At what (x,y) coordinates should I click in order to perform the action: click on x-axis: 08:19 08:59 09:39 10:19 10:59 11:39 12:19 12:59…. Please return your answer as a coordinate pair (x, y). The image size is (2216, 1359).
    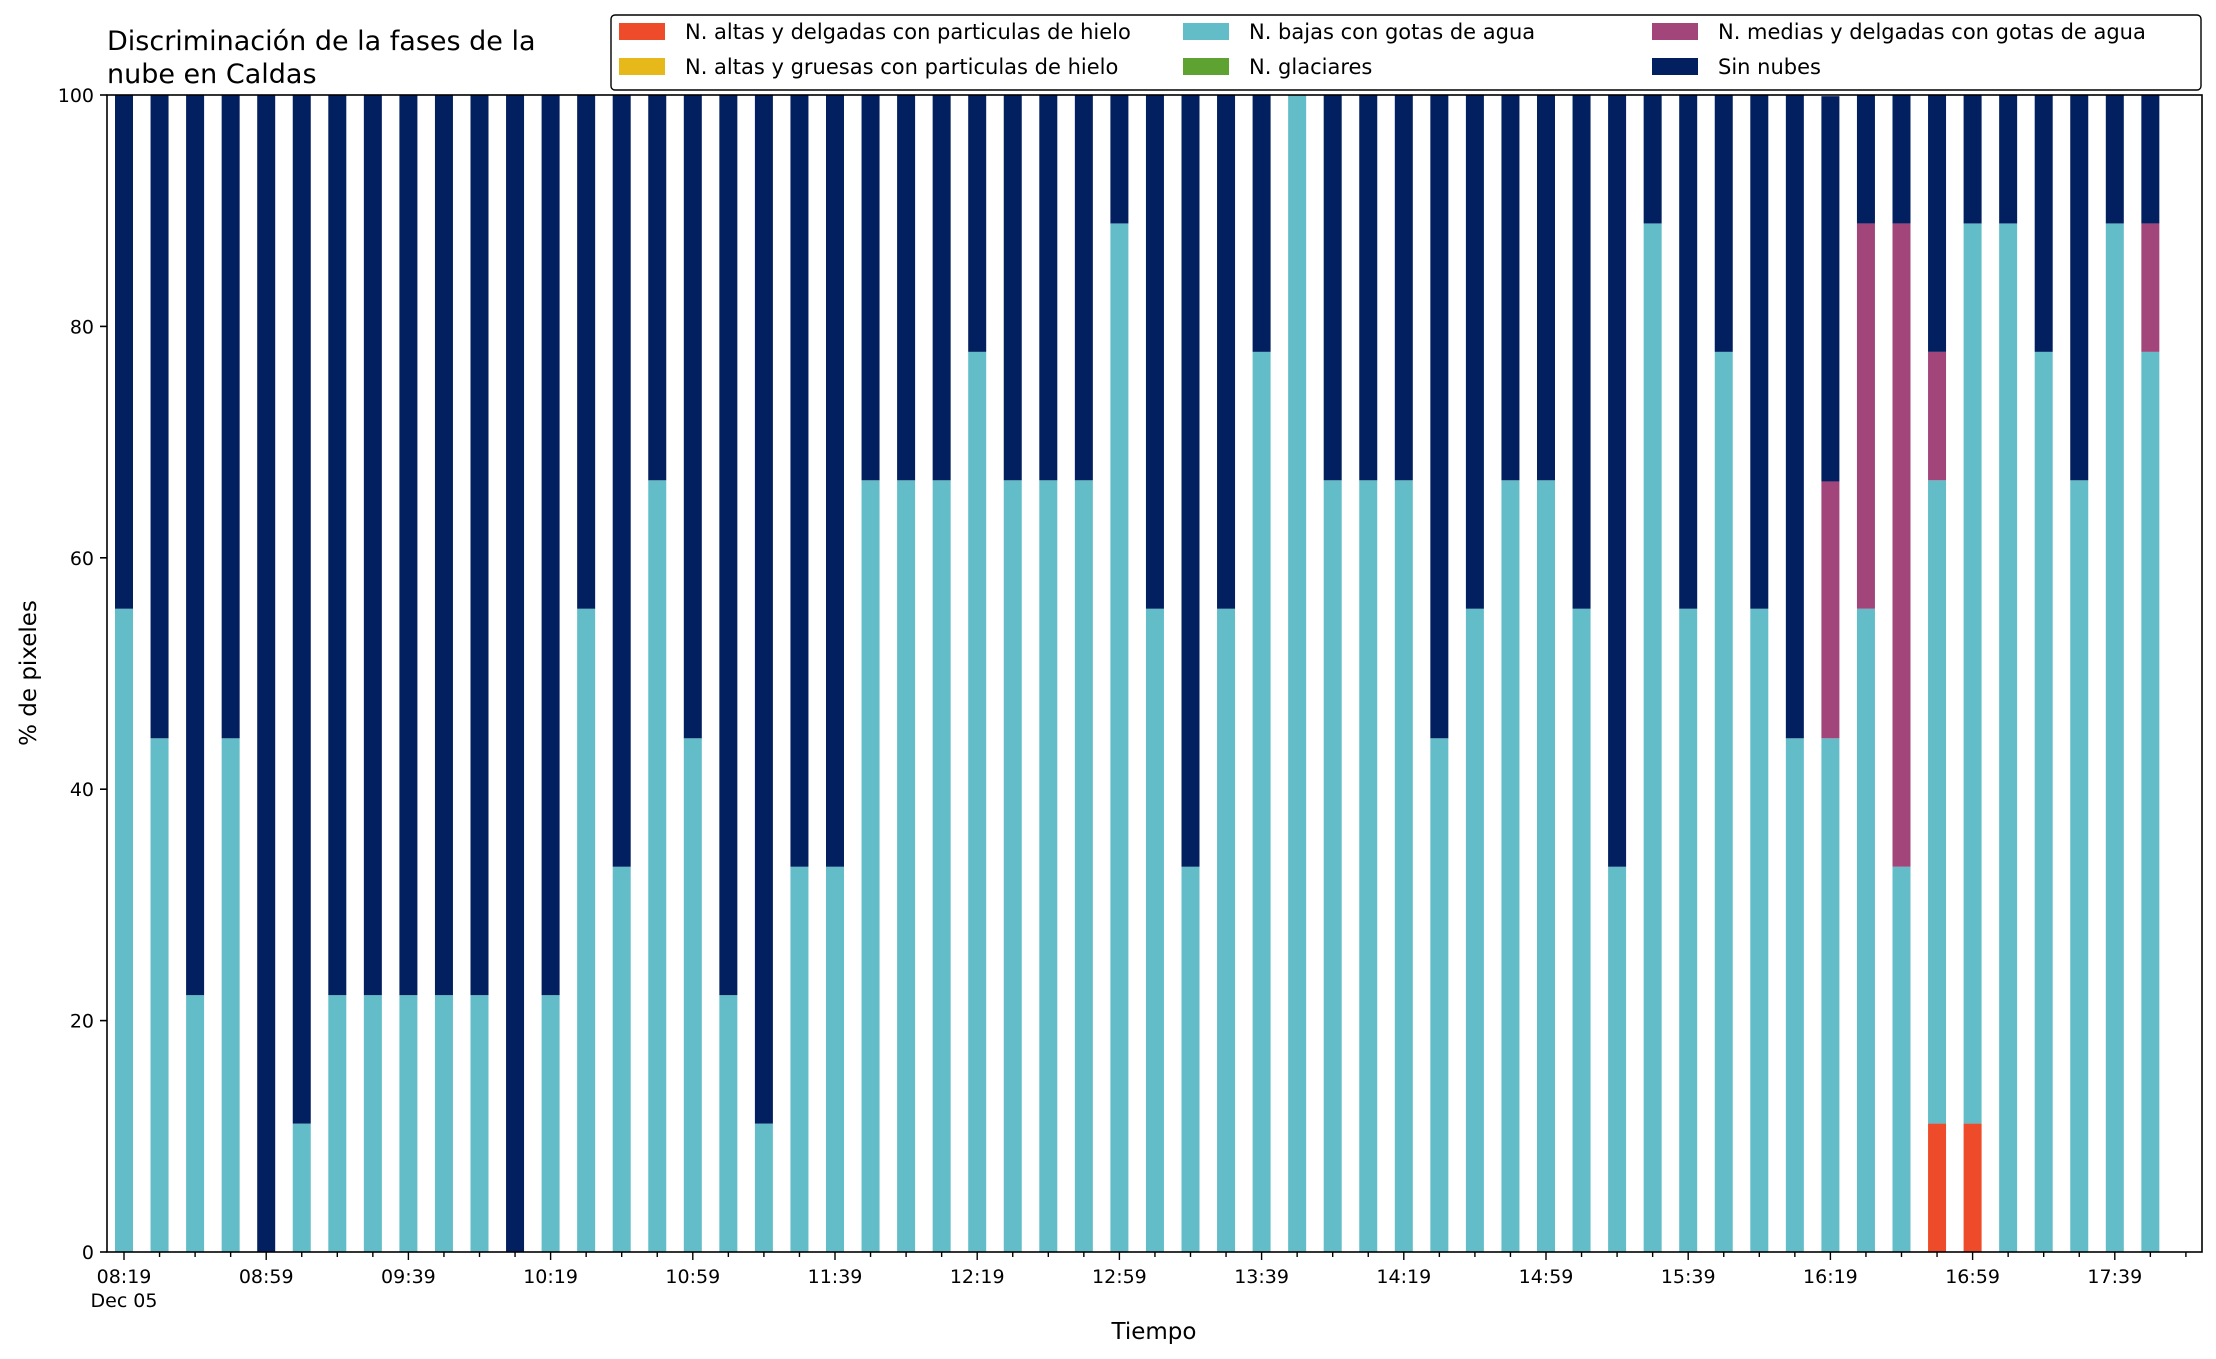
    Looking at the image, I should click on (1139, 1282).